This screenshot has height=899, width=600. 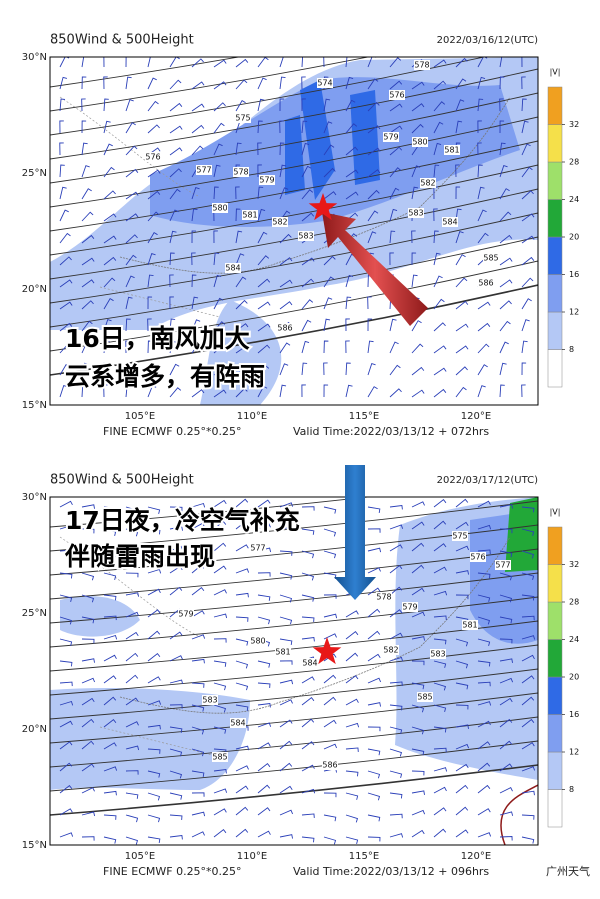 I want to click on location-star, so click(x=323, y=207).